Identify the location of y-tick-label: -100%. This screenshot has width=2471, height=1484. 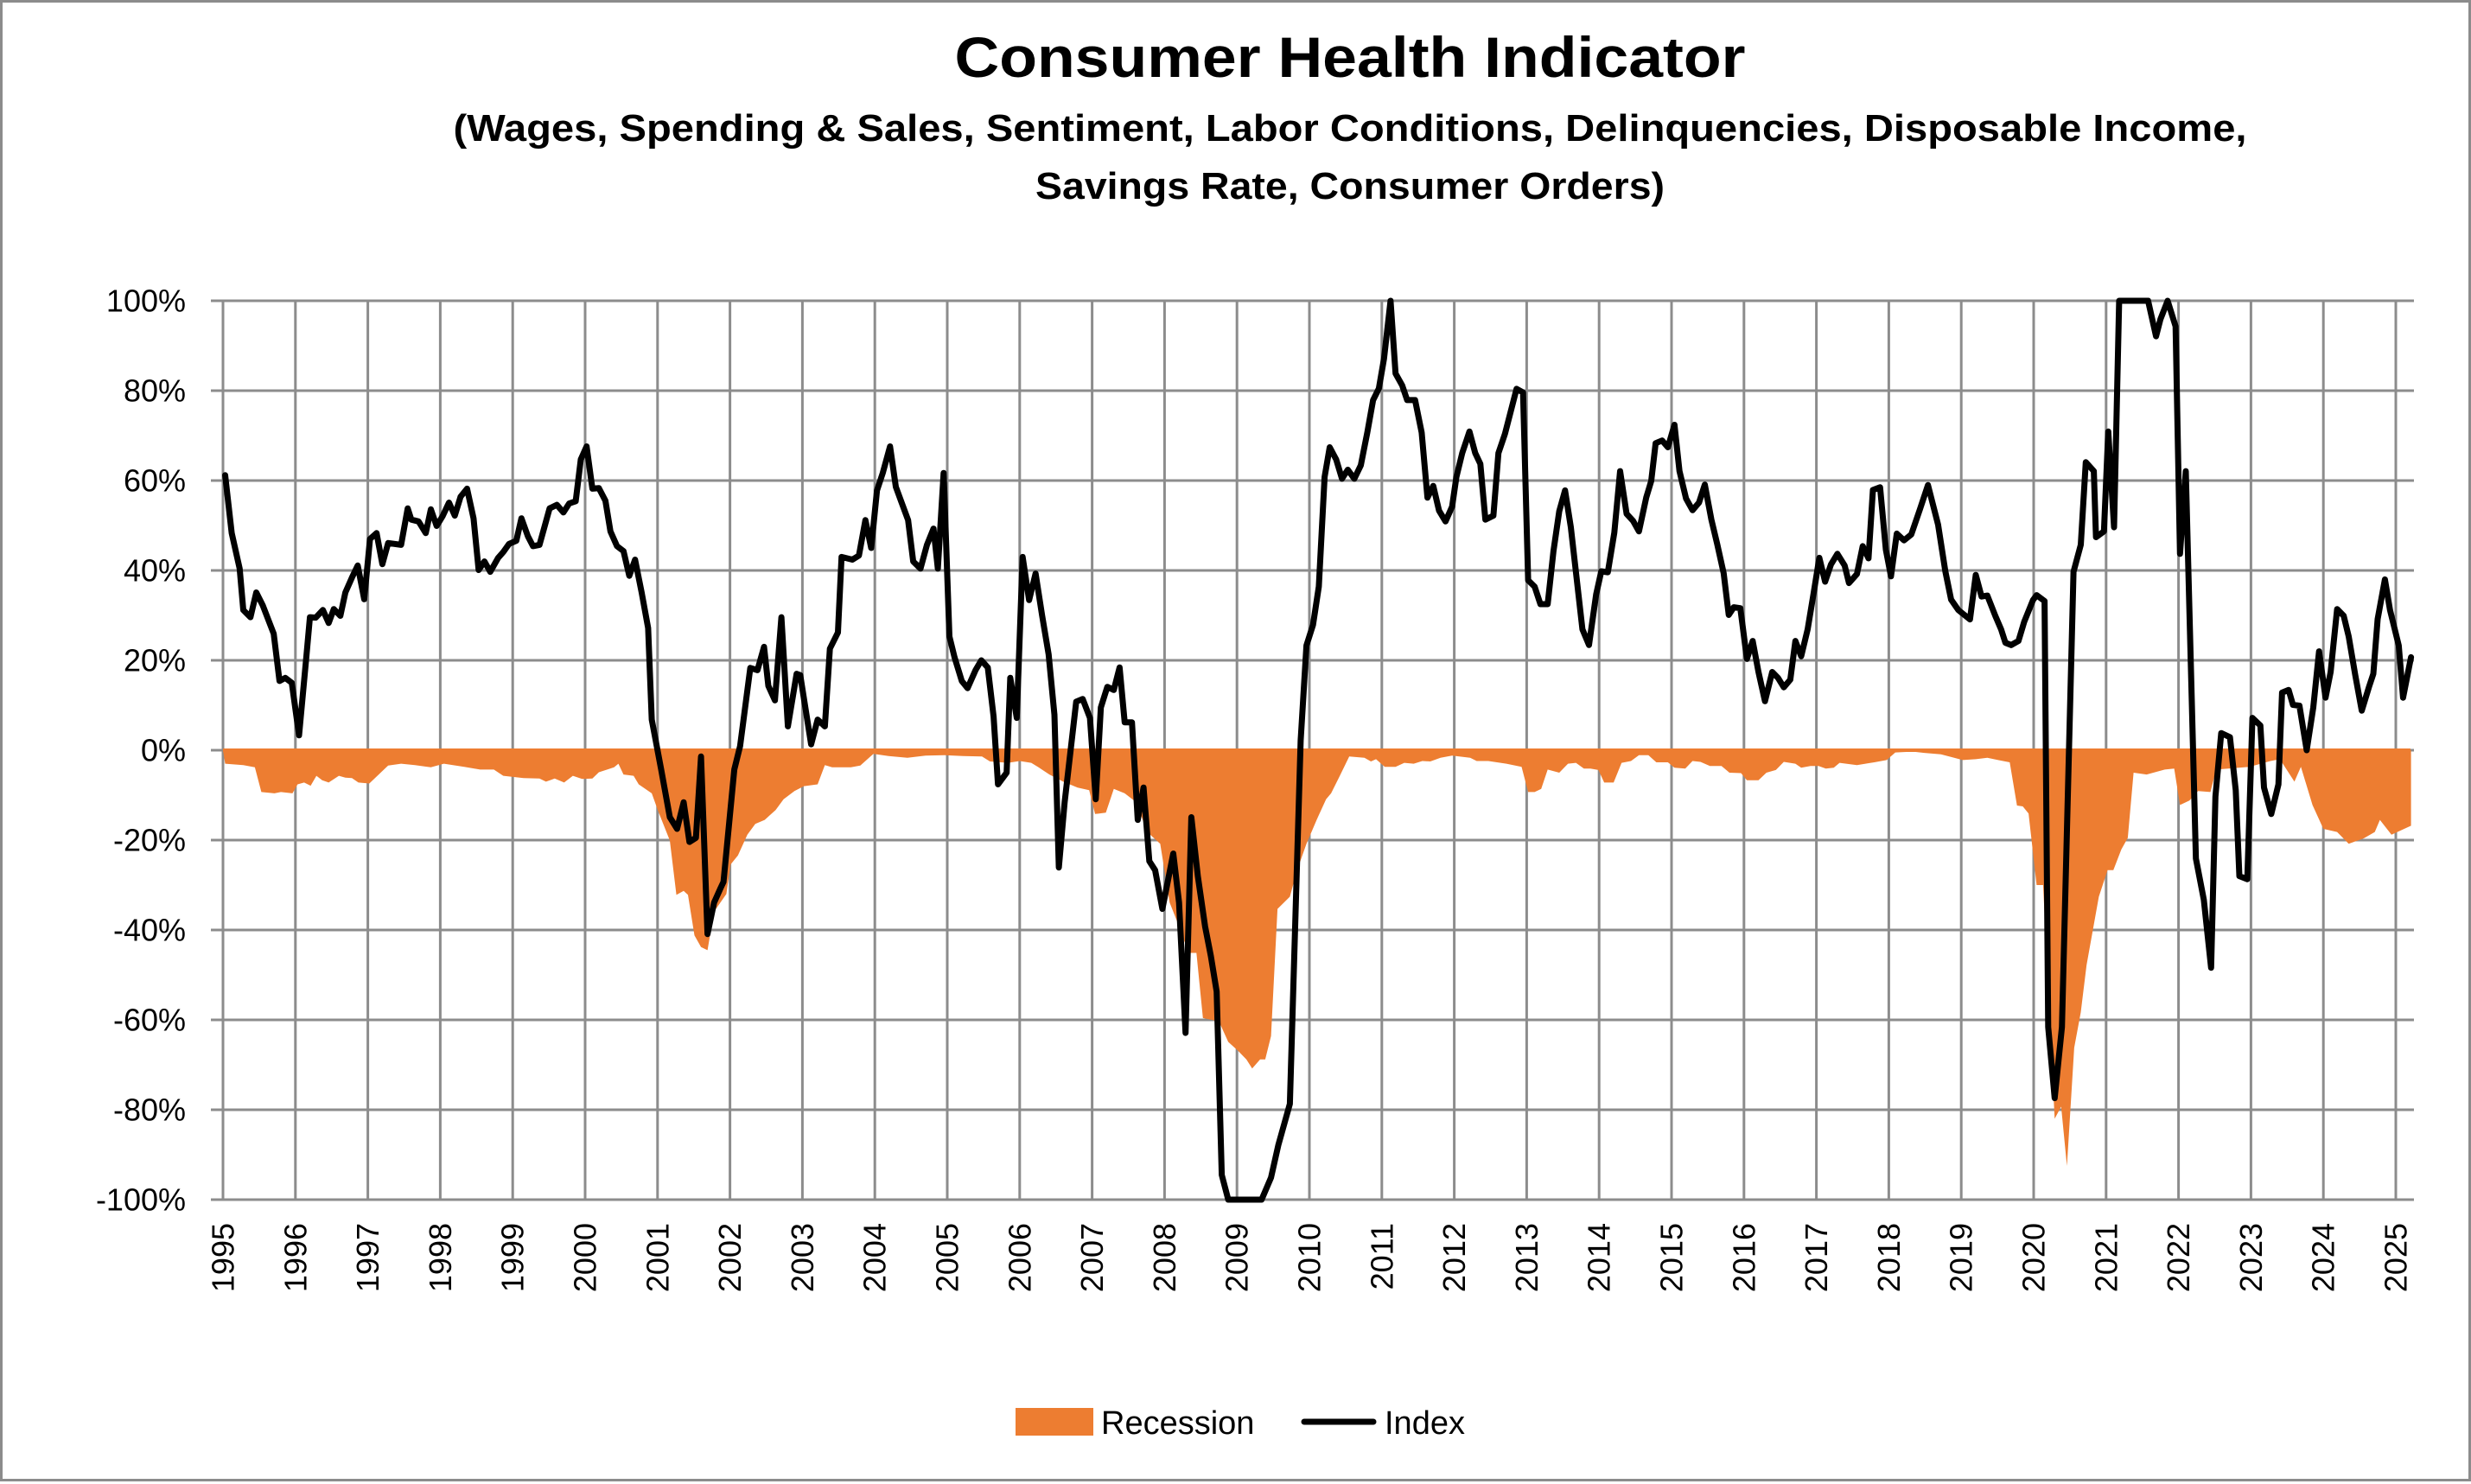
(141, 1200).